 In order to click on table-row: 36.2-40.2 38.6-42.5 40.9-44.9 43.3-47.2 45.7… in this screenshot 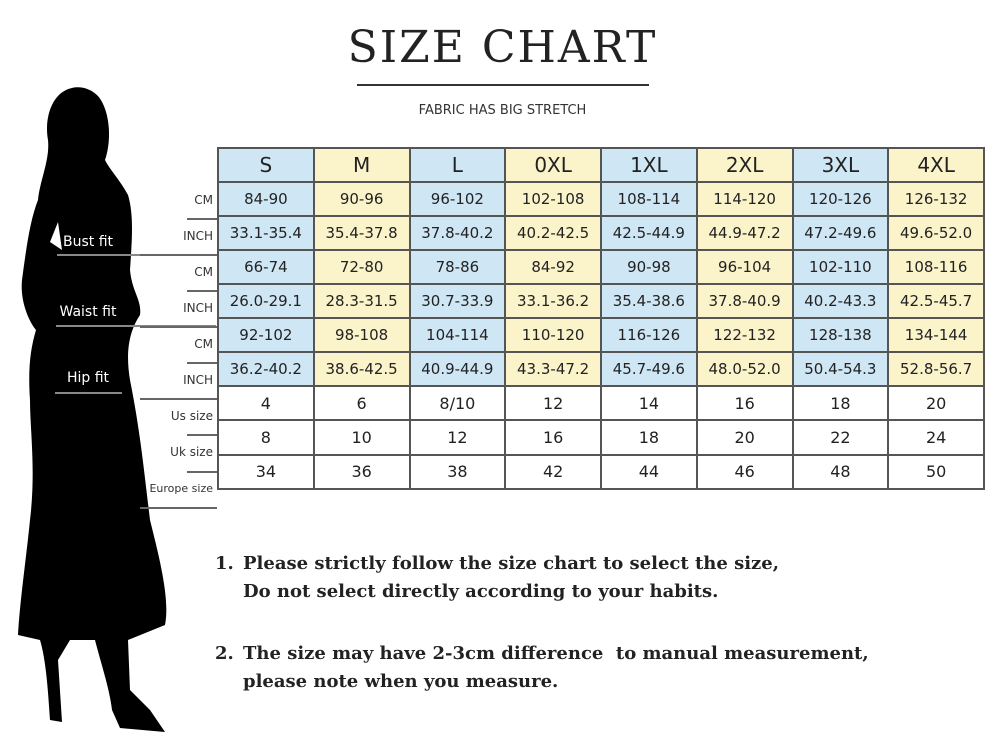, I will do `click(601, 369)`.